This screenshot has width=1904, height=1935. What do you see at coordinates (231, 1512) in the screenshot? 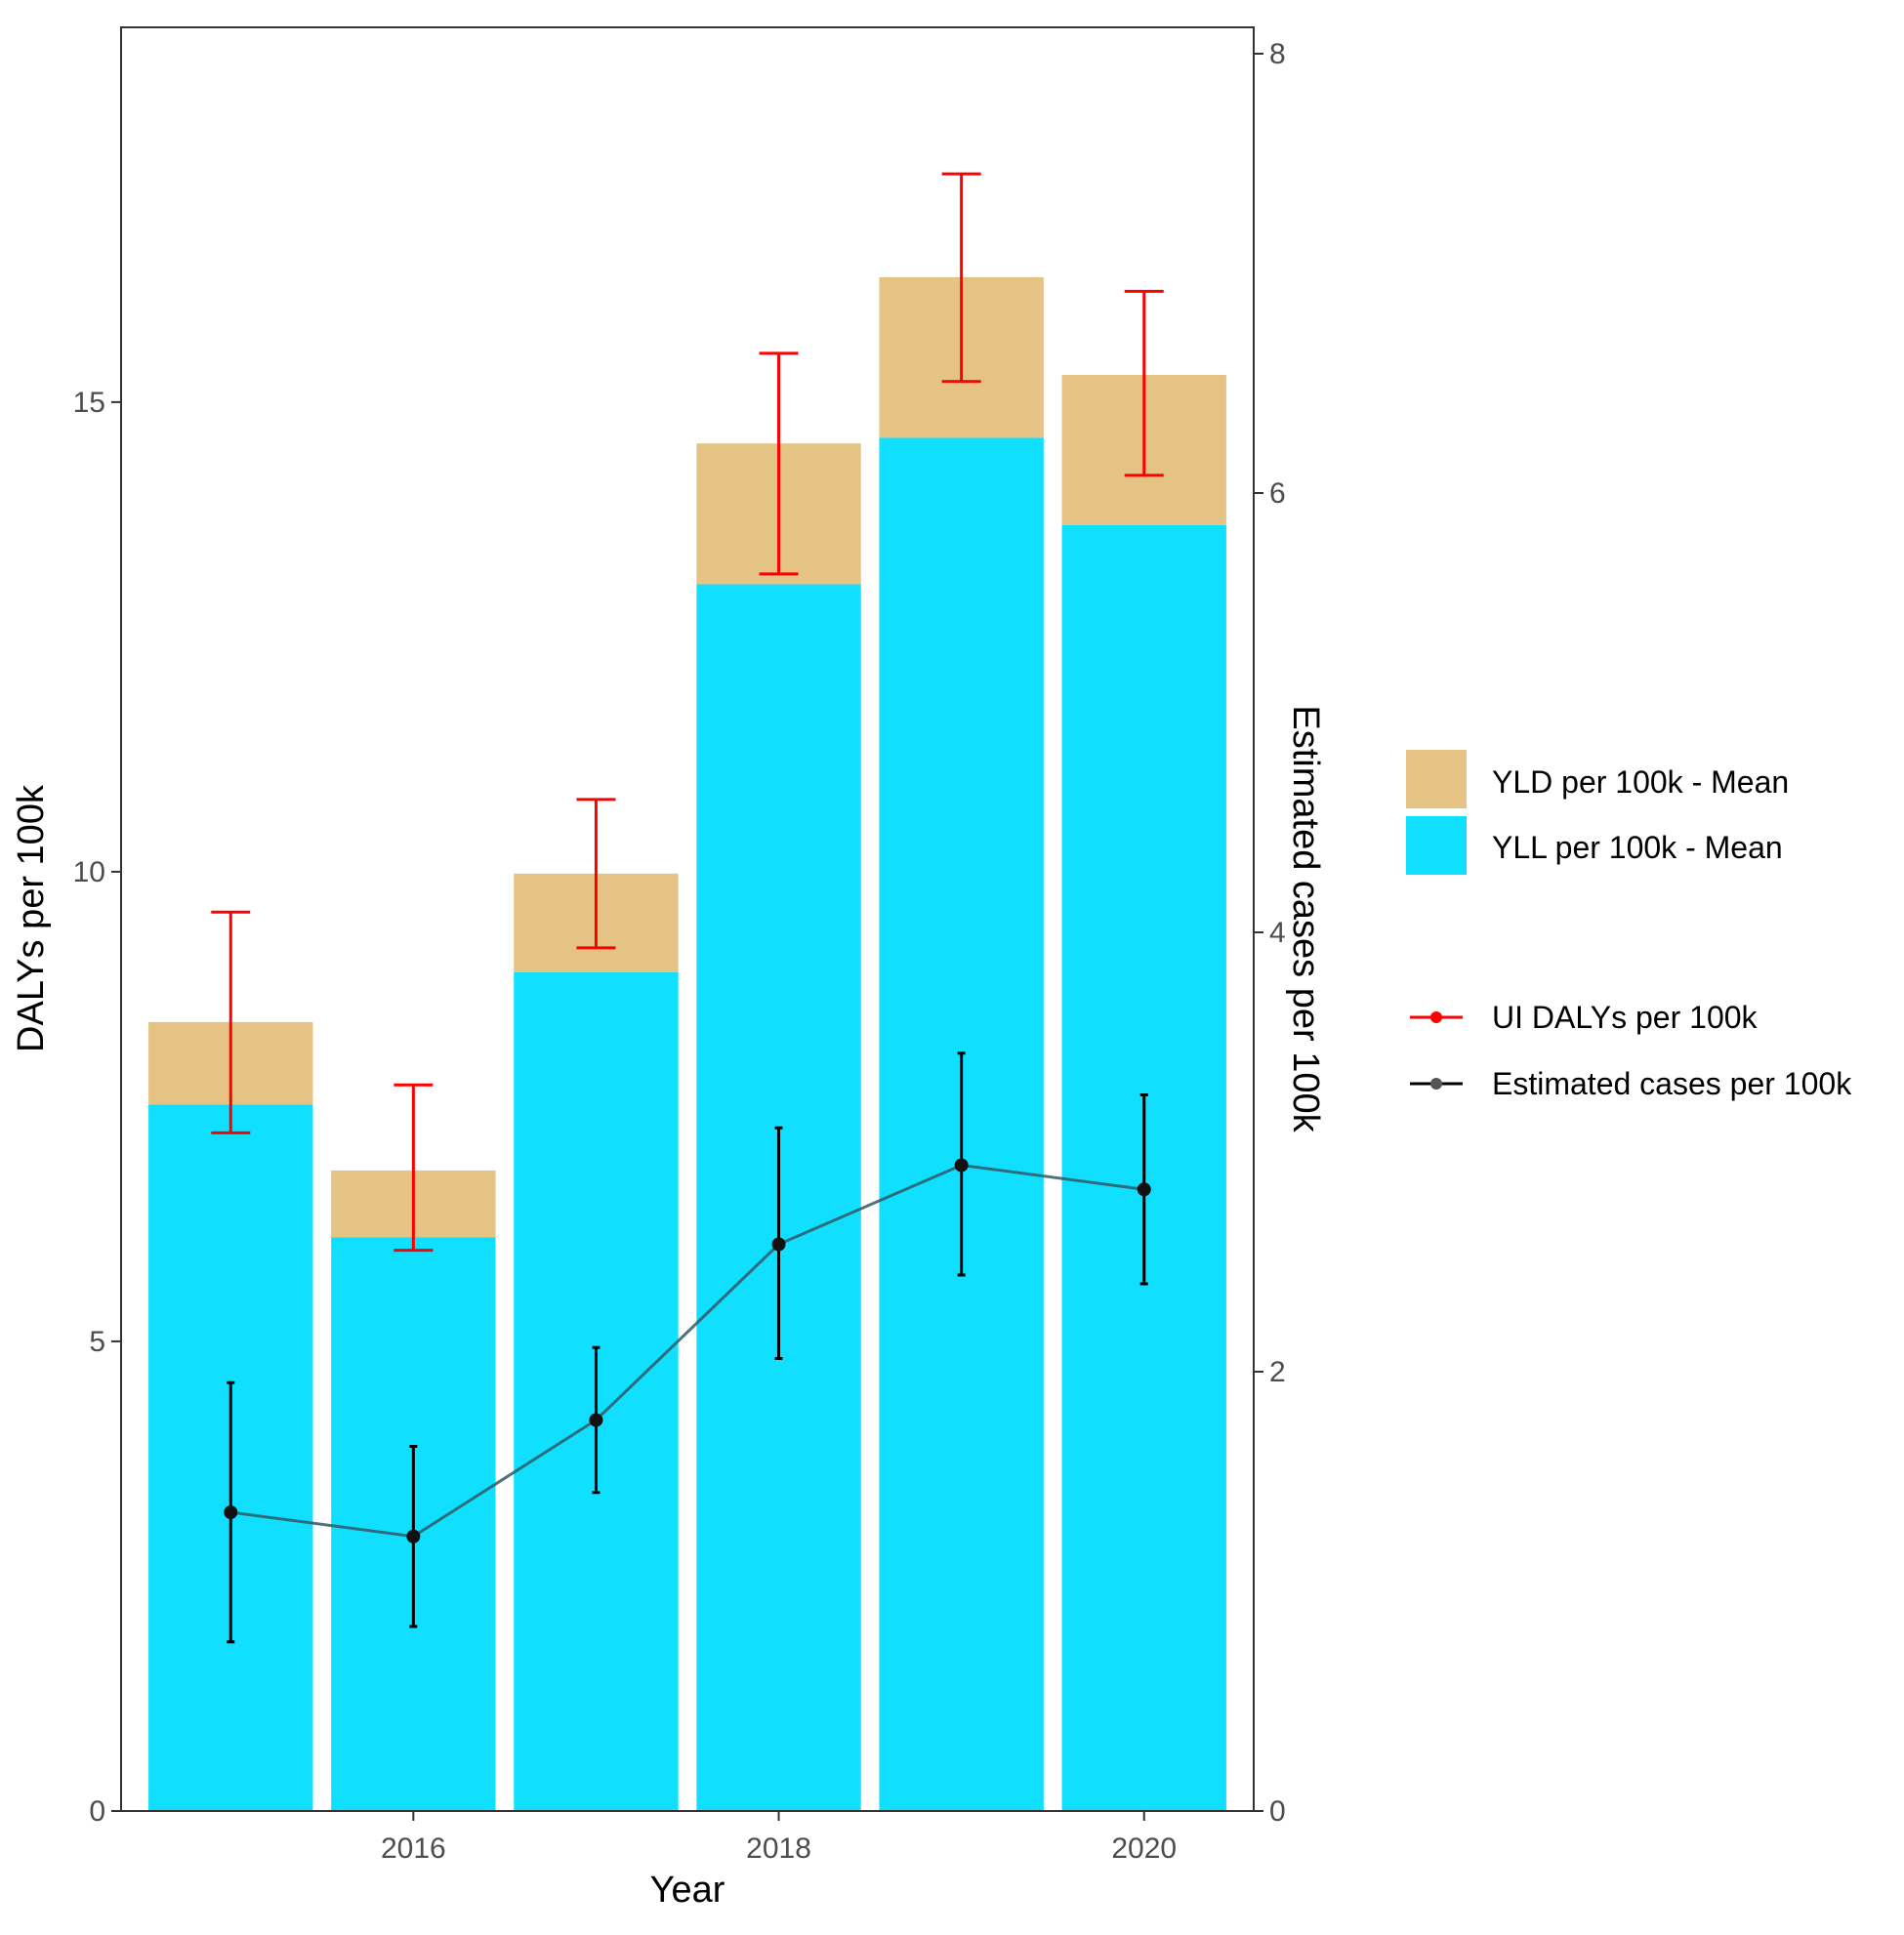
I see `cases-point-2015` at bounding box center [231, 1512].